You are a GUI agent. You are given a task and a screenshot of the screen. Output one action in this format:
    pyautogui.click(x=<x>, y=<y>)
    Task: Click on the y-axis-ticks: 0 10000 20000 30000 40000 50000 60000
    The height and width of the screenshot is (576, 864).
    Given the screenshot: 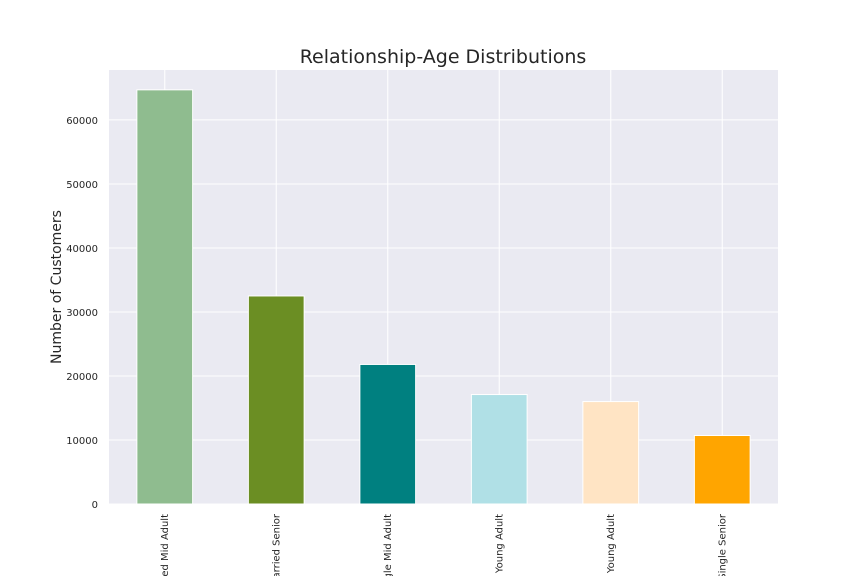 What is the action you would take?
    pyautogui.click(x=82, y=313)
    